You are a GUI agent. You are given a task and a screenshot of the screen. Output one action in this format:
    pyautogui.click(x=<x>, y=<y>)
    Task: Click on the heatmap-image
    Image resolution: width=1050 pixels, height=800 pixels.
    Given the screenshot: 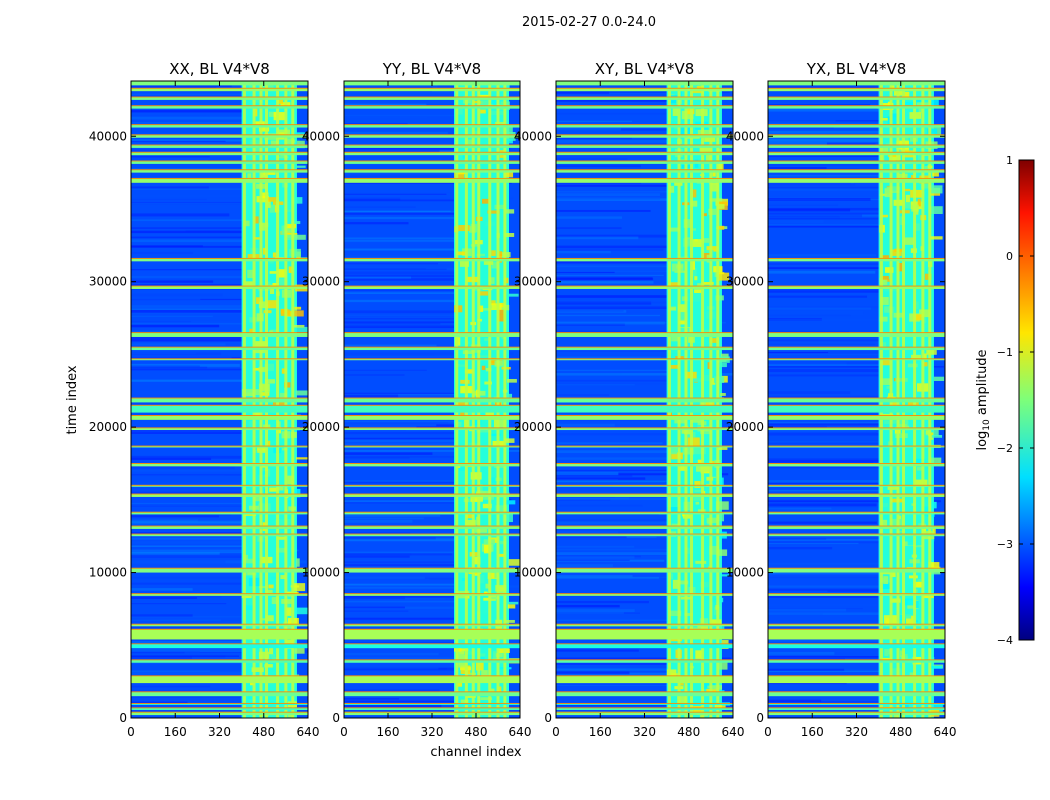 What is the action you would take?
    pyautogui.click(x=644, y=399)
    